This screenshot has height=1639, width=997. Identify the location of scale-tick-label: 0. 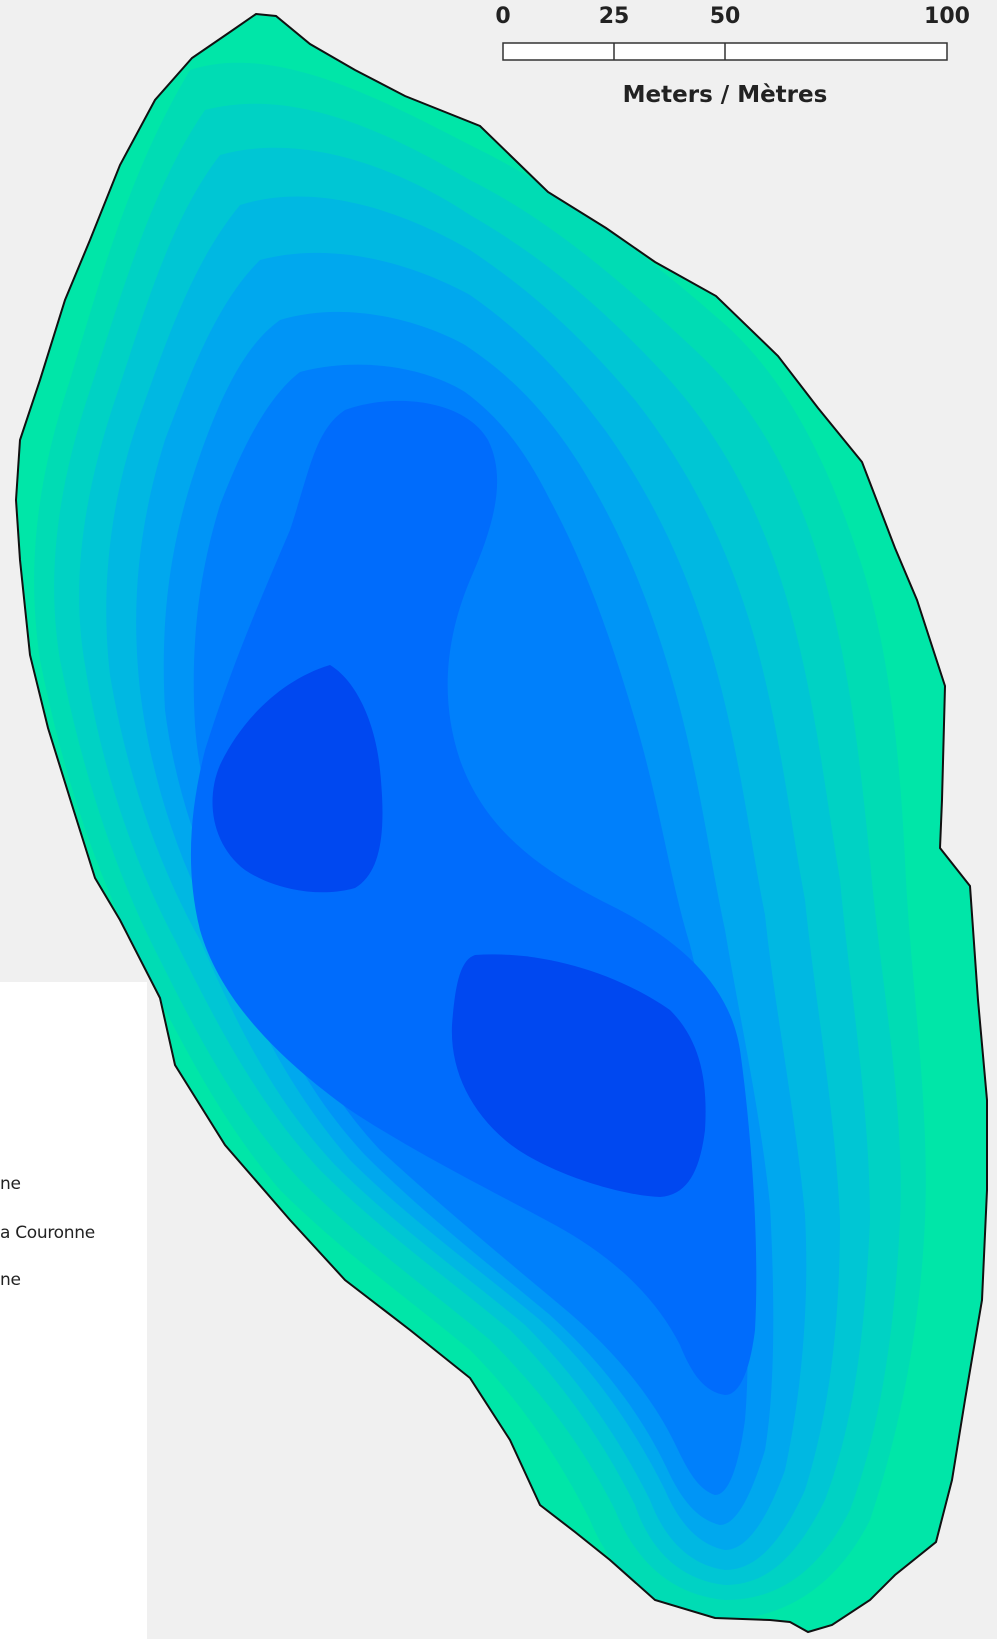
(502, 16).